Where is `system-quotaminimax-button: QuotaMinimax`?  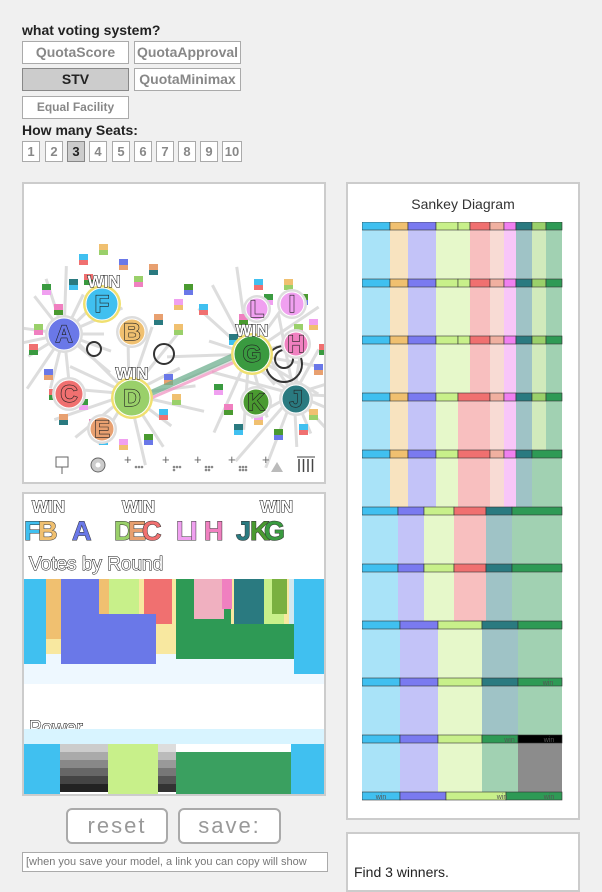
system-quotaminimax-button: QuotaMinimax is located at coordinates (187, 79).